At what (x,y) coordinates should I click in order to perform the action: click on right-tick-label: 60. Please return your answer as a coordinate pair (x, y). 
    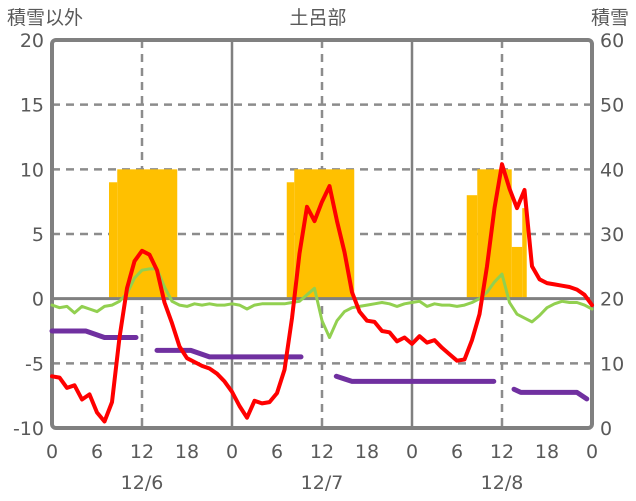
    Looking at the image, I should click on (612, 41).